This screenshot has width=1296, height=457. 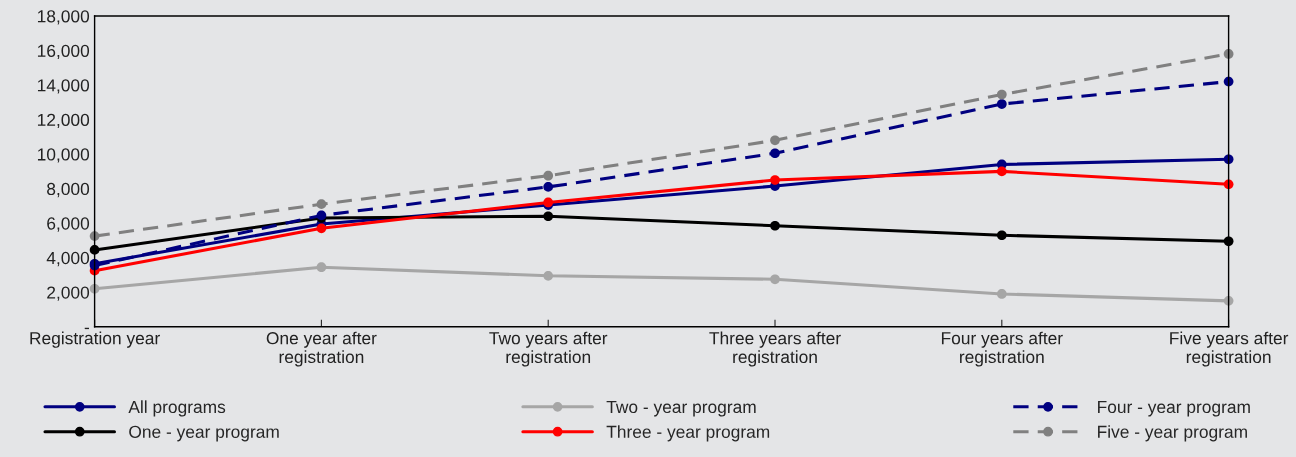 What do you see at coordinates (68, 224) in the screenshot?
I see `y-tick-label: 6,000` at bounding box center [68, 224].